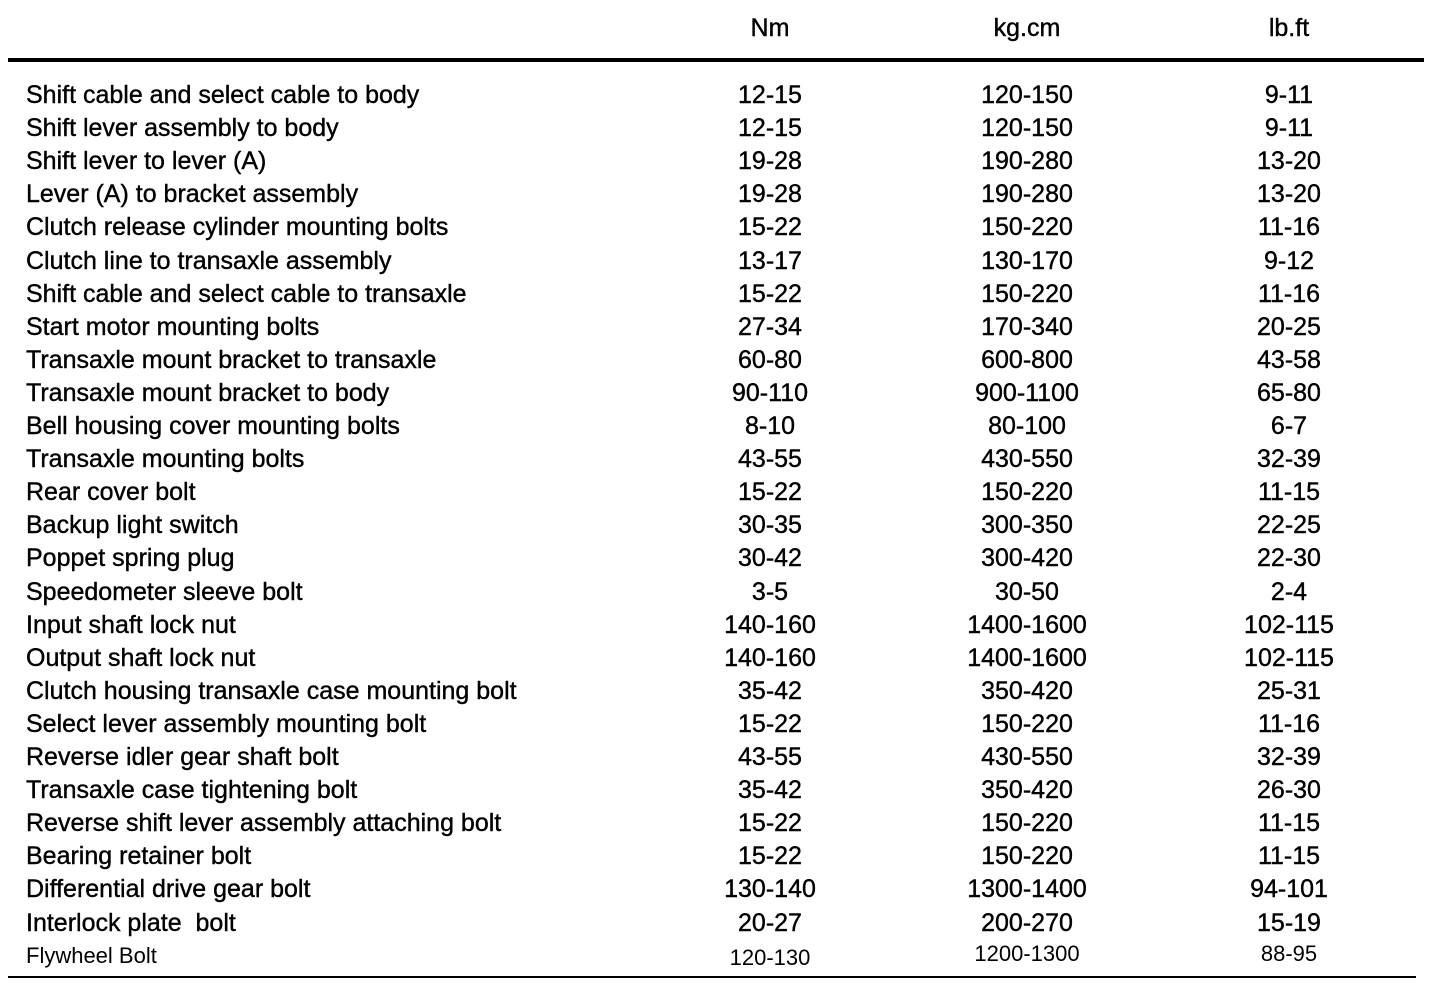 This screenshot has width=1440, height=990. I want to click on torque-value: 120-130, so click(770, 957).